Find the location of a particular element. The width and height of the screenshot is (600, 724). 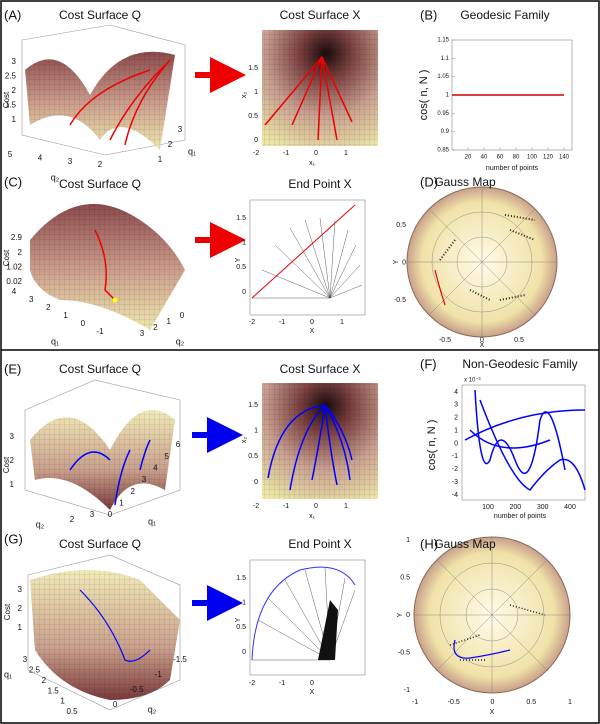

exponent: x 10⁻³ is located at coordinates (472, 381).